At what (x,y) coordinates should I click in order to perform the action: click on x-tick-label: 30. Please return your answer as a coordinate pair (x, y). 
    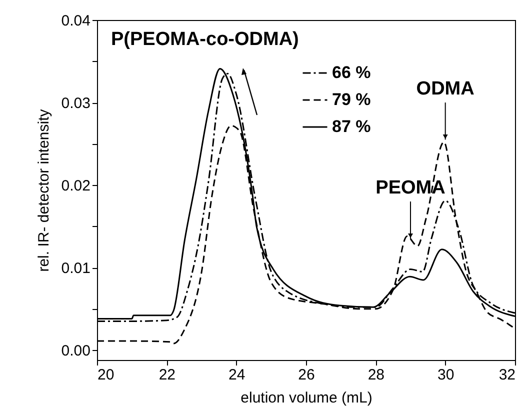
    Looking at the image, I should click on (445, 375).